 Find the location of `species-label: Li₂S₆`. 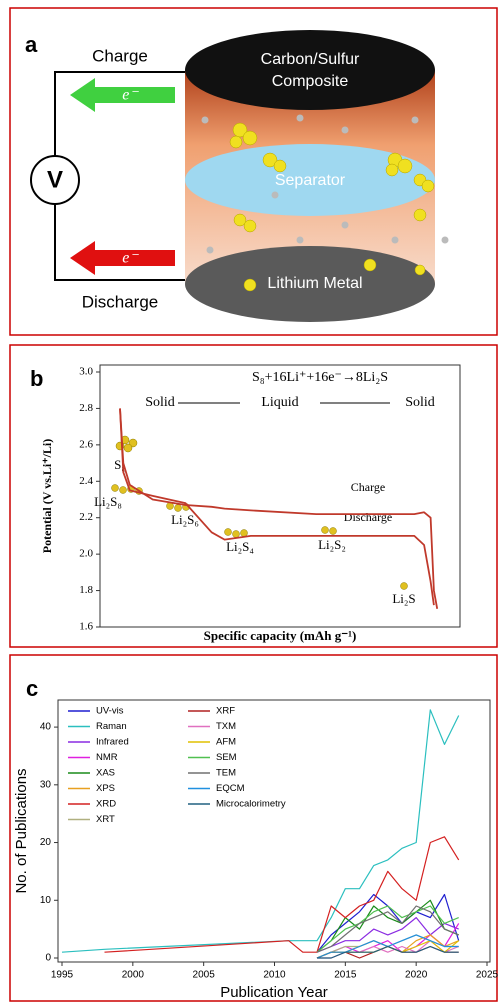

species-label: Li₂S₆ is located at coordinates (185, 519).